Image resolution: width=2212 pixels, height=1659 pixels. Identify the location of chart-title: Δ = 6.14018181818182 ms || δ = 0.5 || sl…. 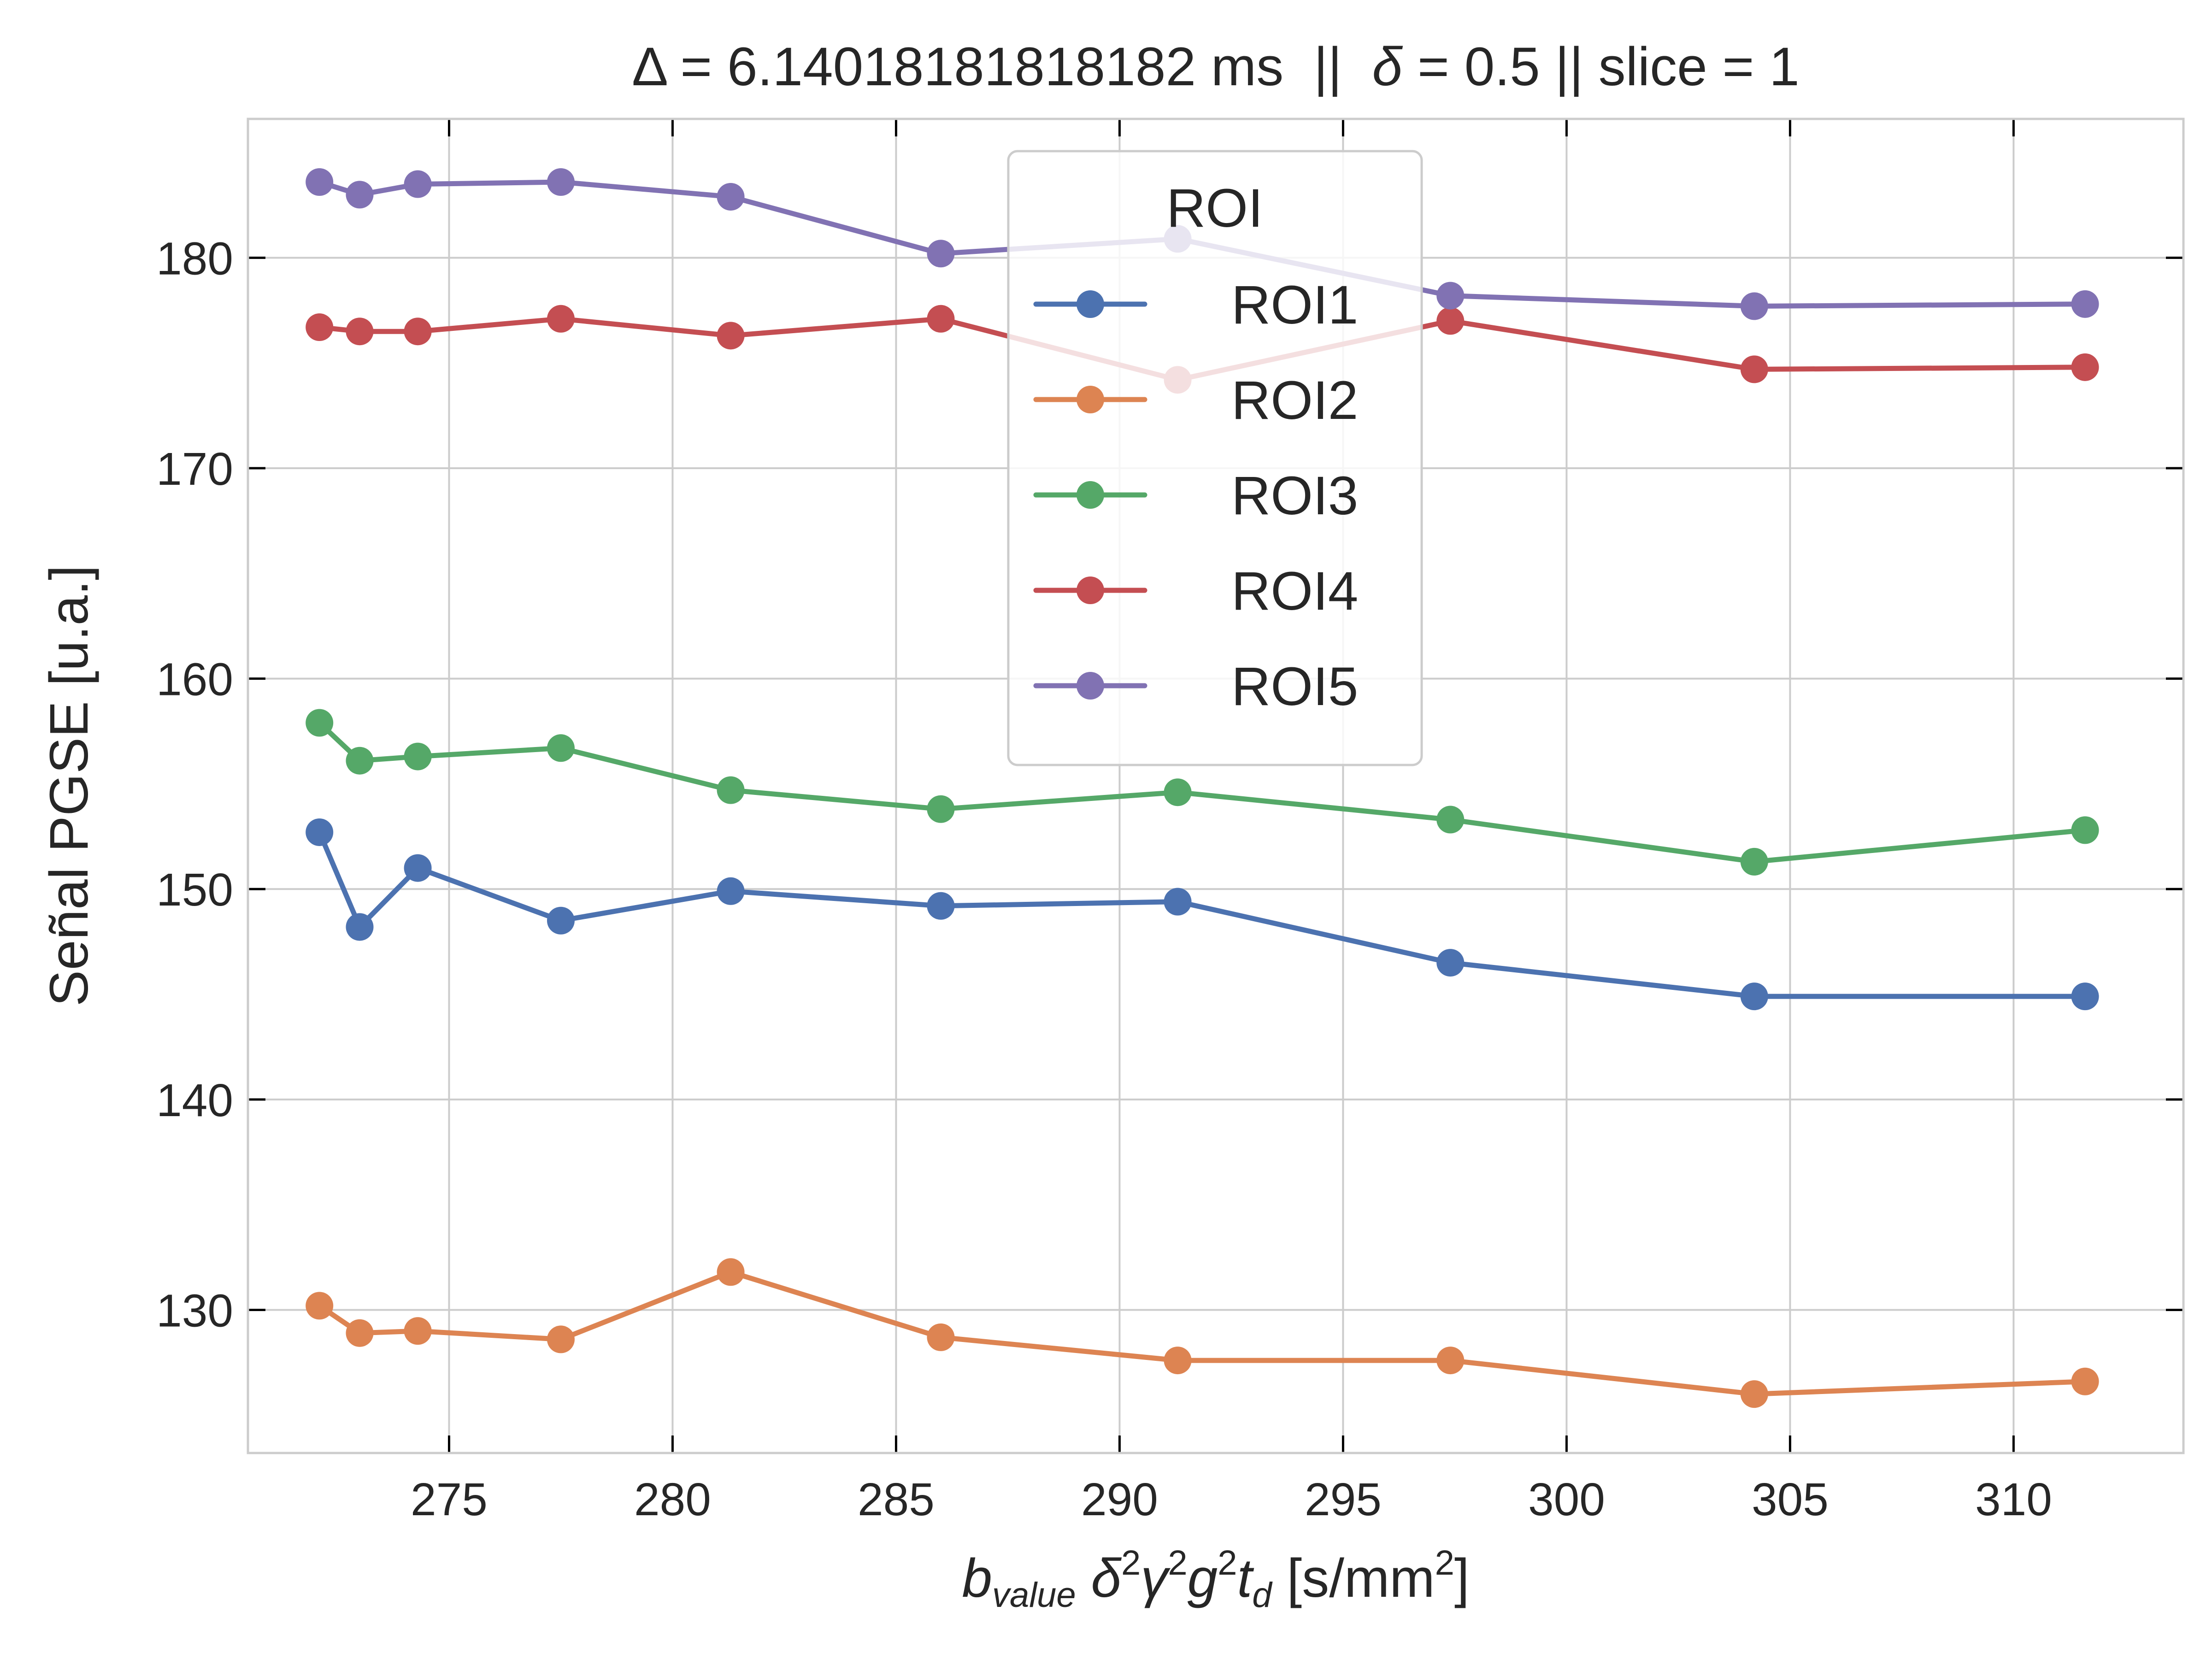
(1216, 66).